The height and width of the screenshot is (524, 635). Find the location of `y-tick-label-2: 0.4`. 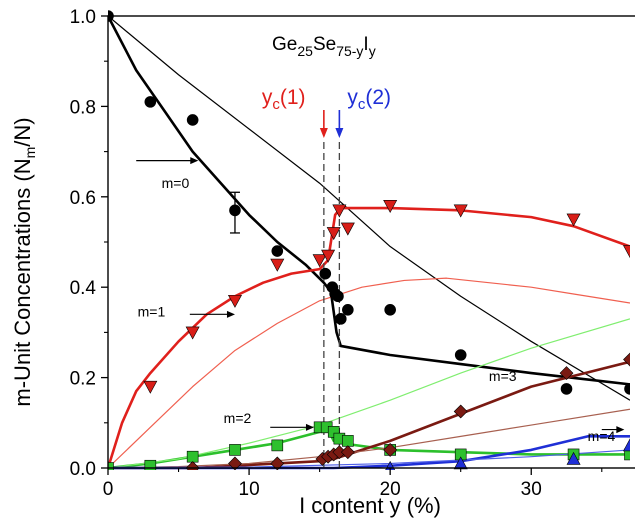

y-tick-label-2: 0.4 is located at coordinates (83, 288).